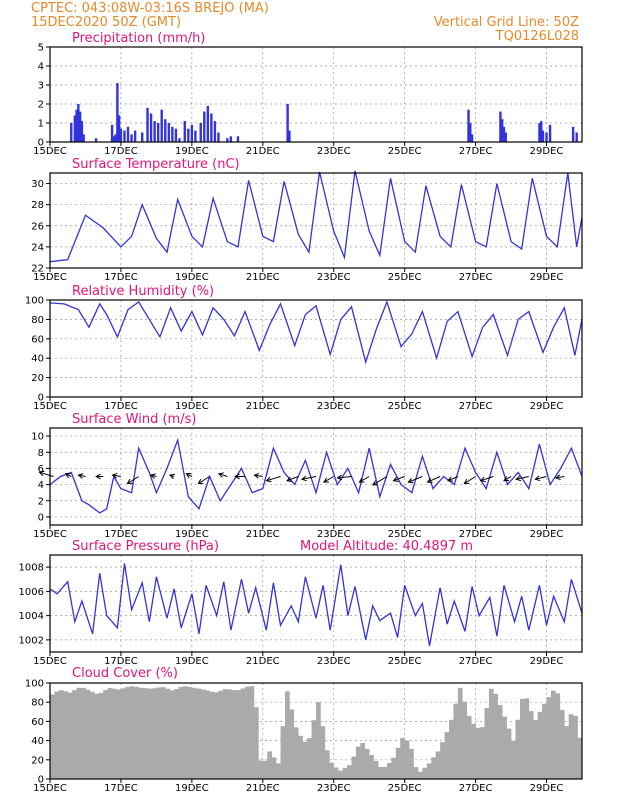 The image size is (618, 800). What do you see at coordinates (138, 38) in the screenshot?
I see `precipitation-title: Precipitation (mm/h)` at bounding box center [138, 38].